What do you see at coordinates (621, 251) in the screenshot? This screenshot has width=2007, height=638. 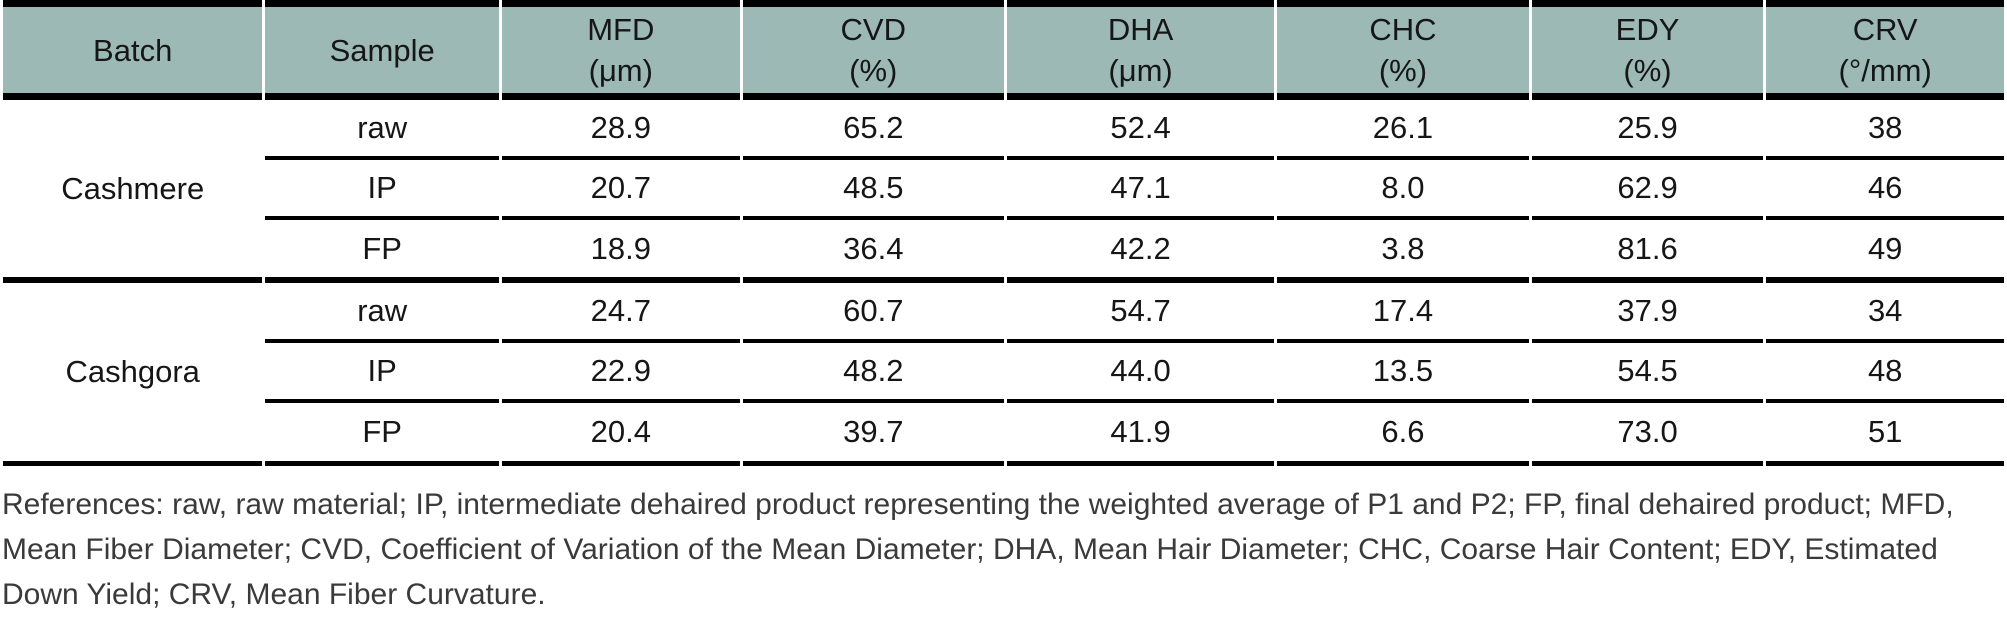 I see `value-cell-mfd: 18.9` at bounding box center [621, 251].